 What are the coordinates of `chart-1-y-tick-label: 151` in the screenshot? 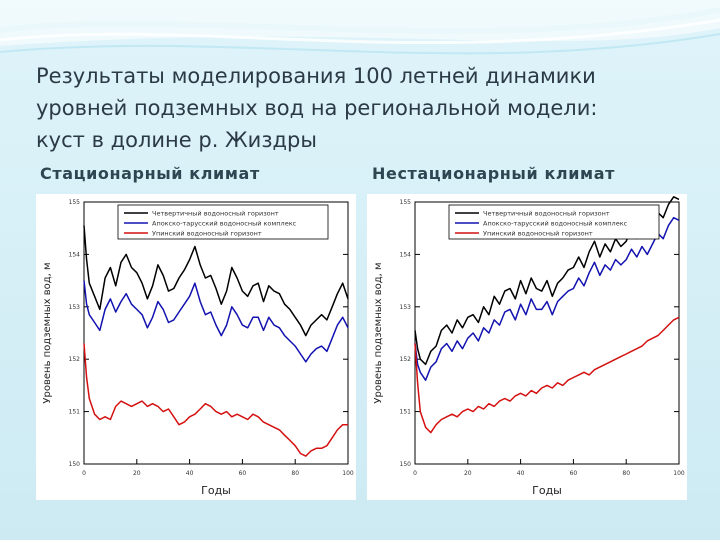 It's located at (75, 412).